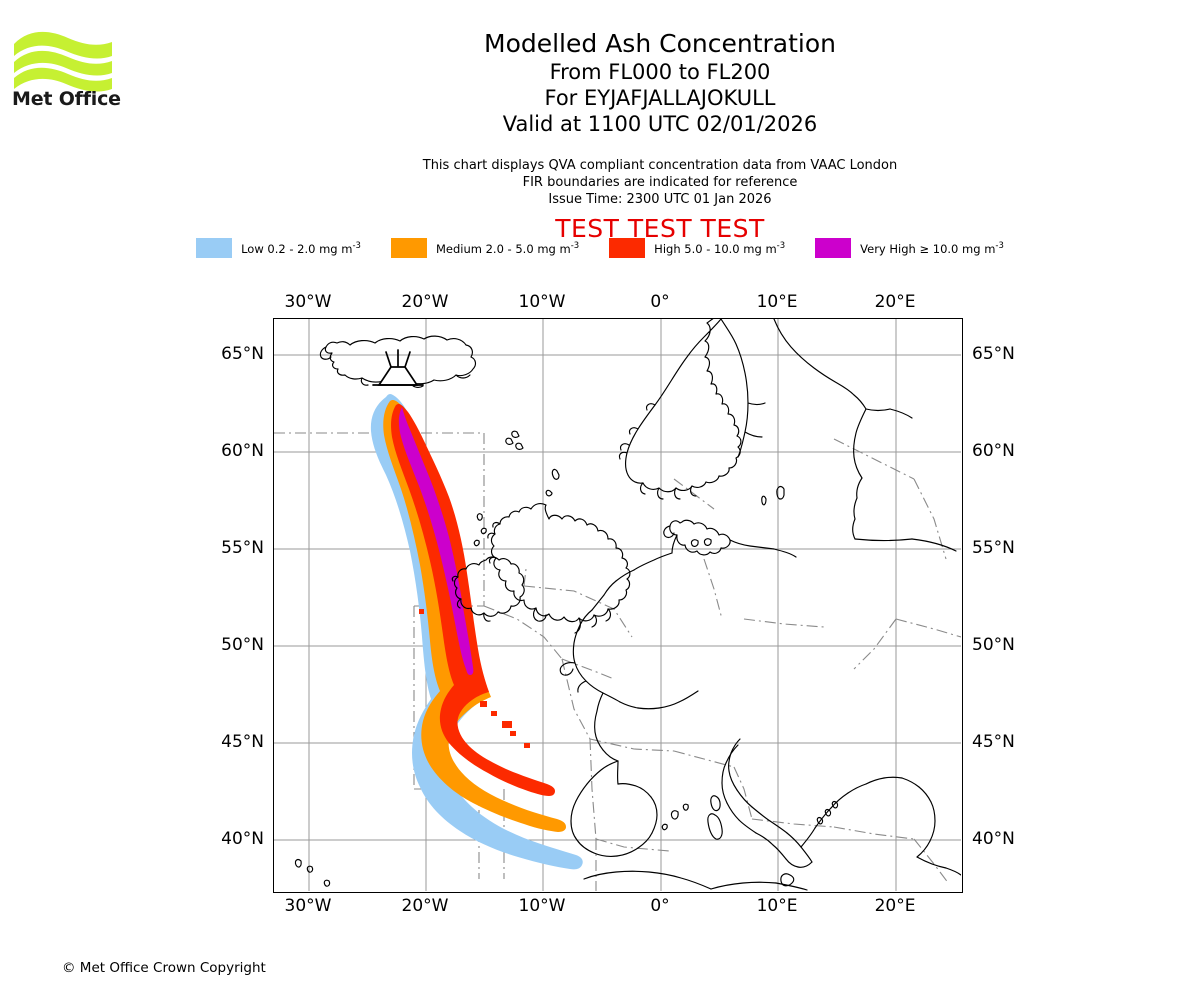 The width and height of the screenshot is (1200, 1000). I want to click on ytick-left-60: 60°N, so click(242, 451).